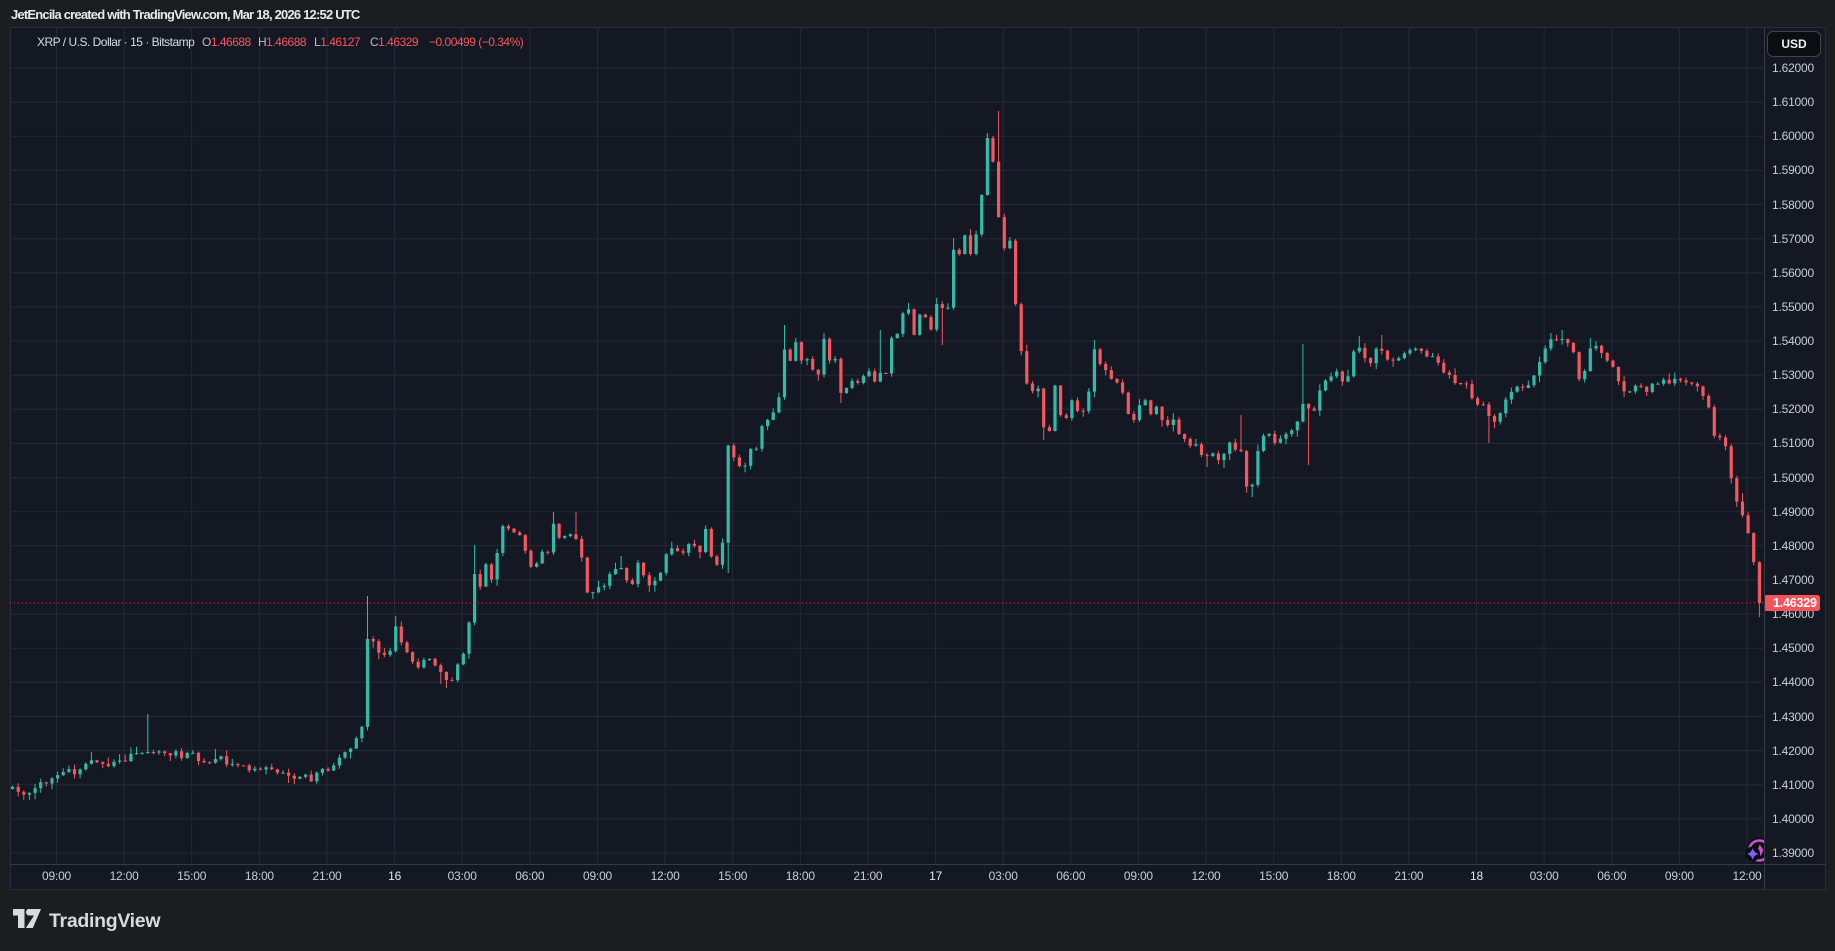  What do you see at coordinates (105, 921) in the screenshot?
I see `svg-text: TradingView` at bounding box center [105, 921].